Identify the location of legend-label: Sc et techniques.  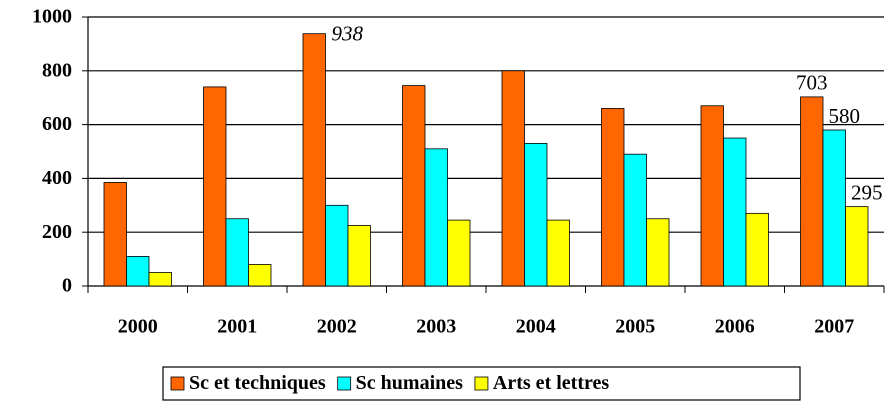
(257, 383).